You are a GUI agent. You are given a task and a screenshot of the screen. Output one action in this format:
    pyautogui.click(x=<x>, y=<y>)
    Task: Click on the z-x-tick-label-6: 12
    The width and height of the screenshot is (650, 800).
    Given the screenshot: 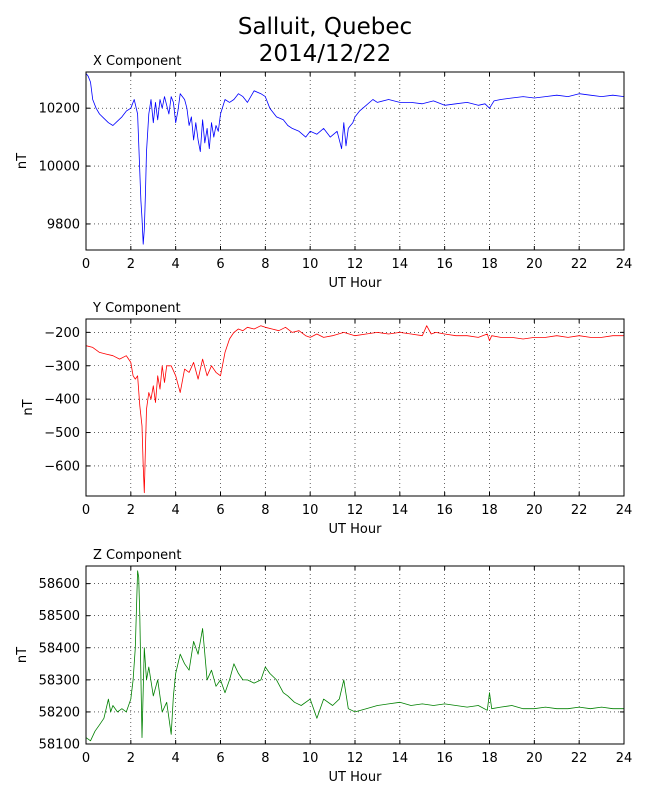 What is the action you would take?
    pyautogui.click(x=355, y=758)
    